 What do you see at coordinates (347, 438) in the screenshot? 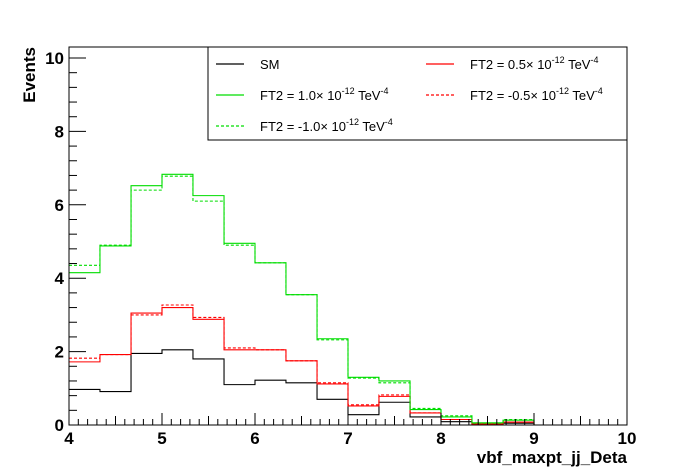
I see `x-tick-label: 7` at bounding box center [347, 438].